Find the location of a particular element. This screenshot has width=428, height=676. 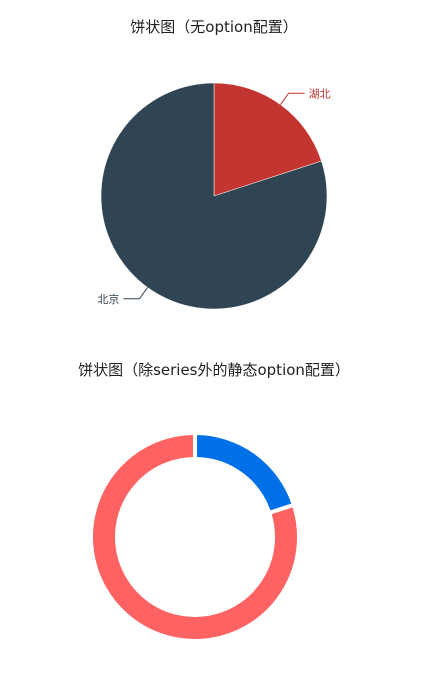

chart-title: 饼状图（无option配置） is located at coordinates (214, 27).